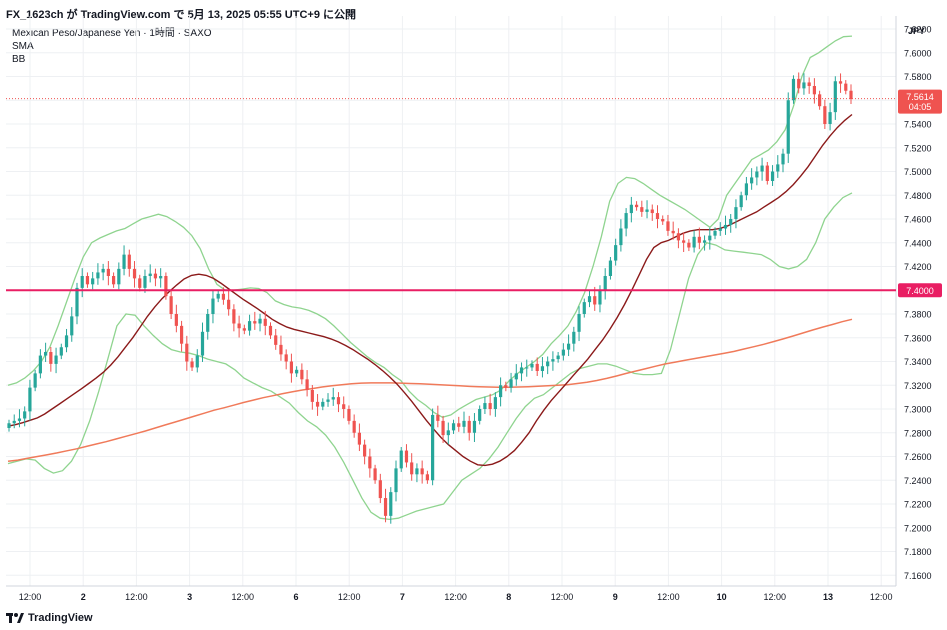  I want to click on y-tick-label: 7.1600, so click(918, 576).